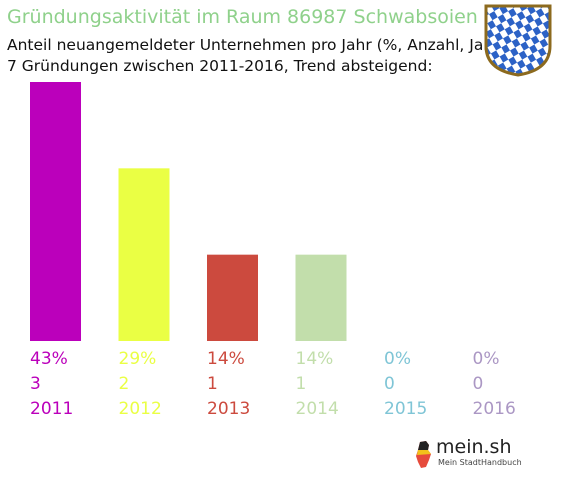  I want to click on bavaria-crest-icon, so click(518, 40).